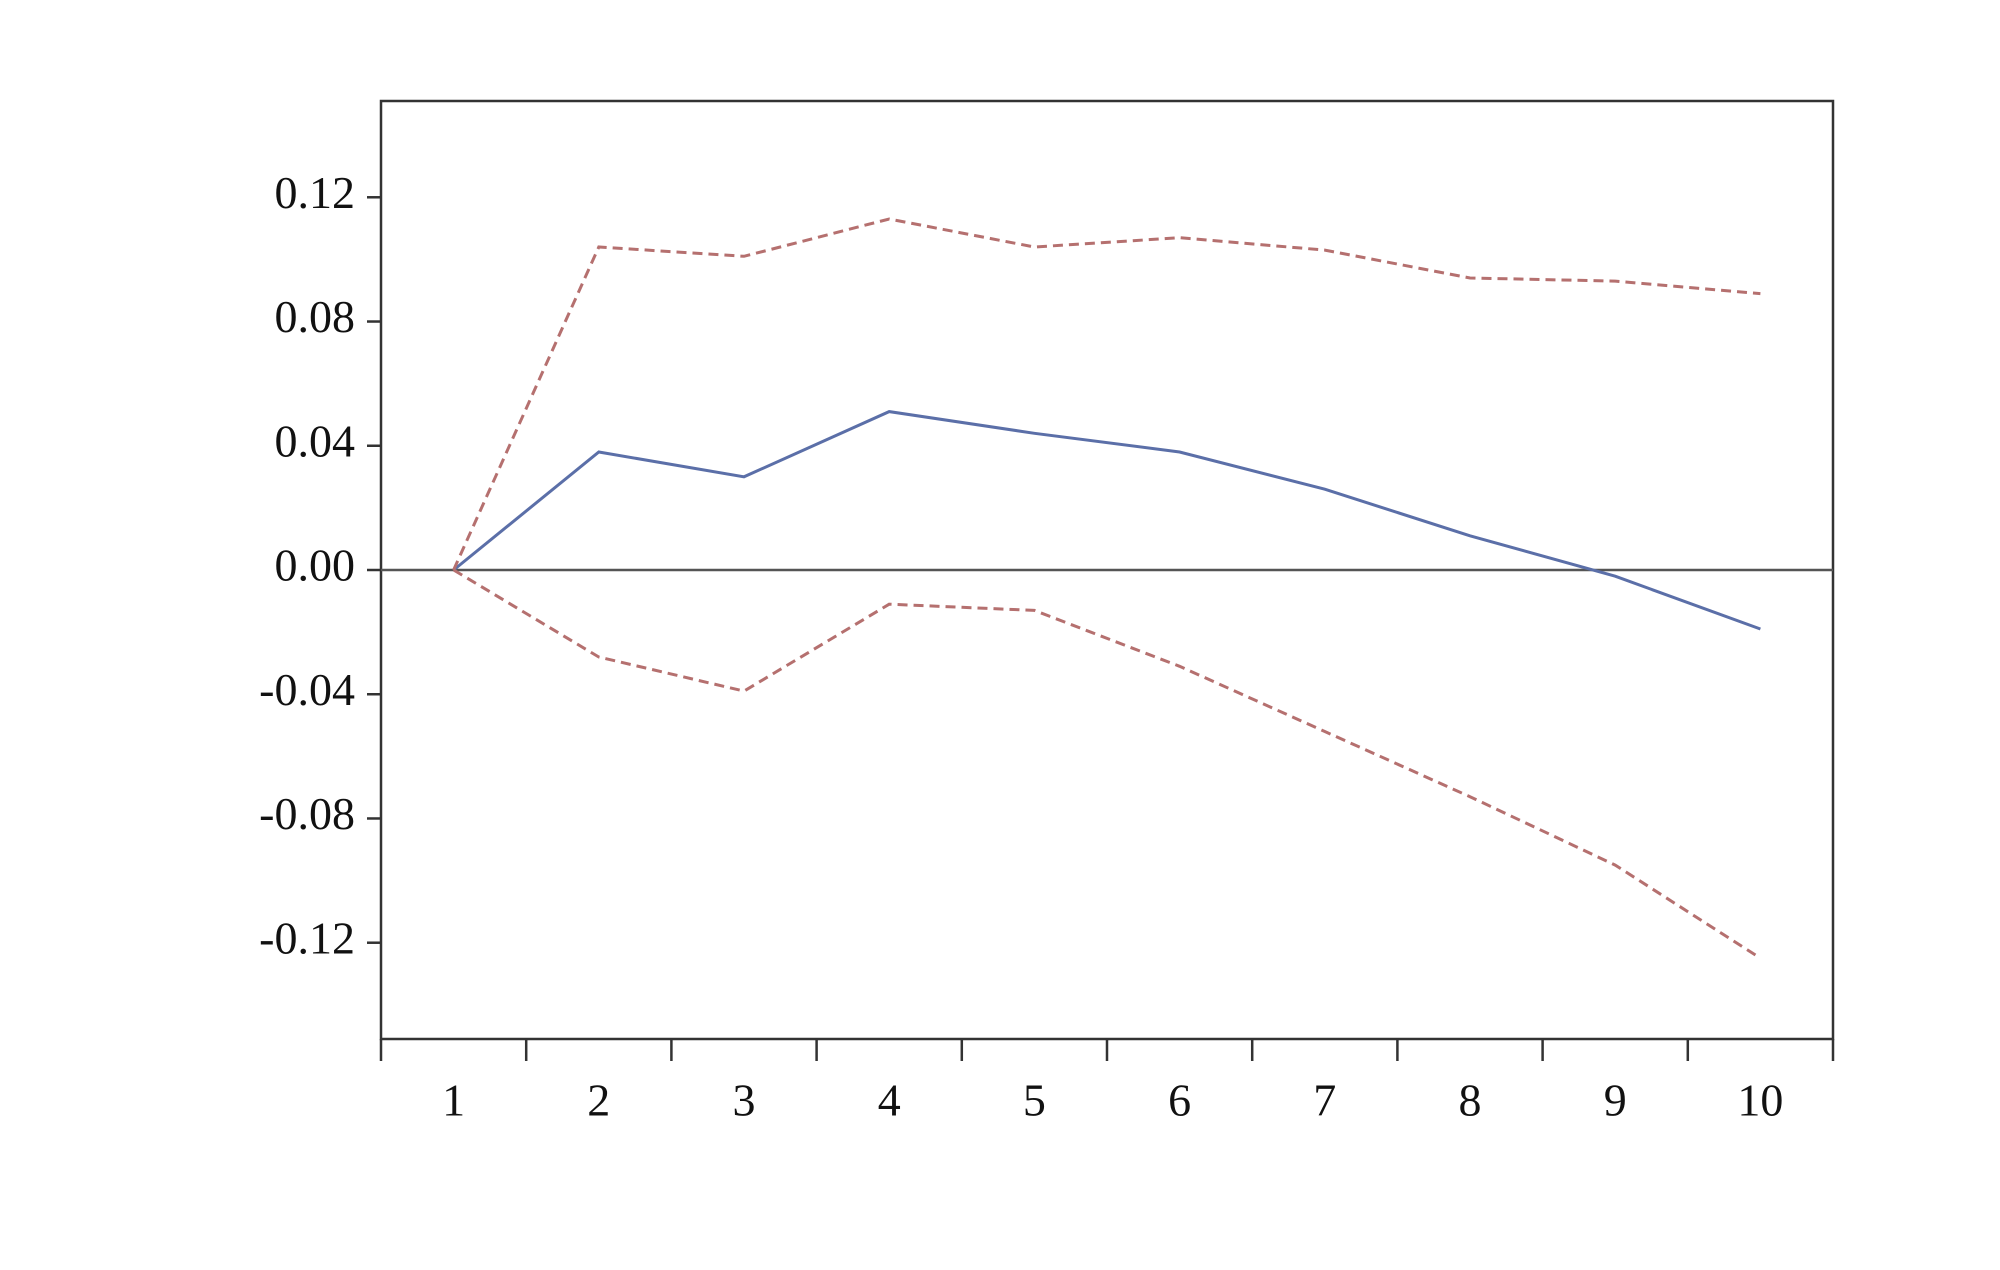 The width and height of the screenshot is (2000, 1270). Describe the element at coordinates (598, 1100) in the screenshot. I see `x-tick-label: 2` at that location.